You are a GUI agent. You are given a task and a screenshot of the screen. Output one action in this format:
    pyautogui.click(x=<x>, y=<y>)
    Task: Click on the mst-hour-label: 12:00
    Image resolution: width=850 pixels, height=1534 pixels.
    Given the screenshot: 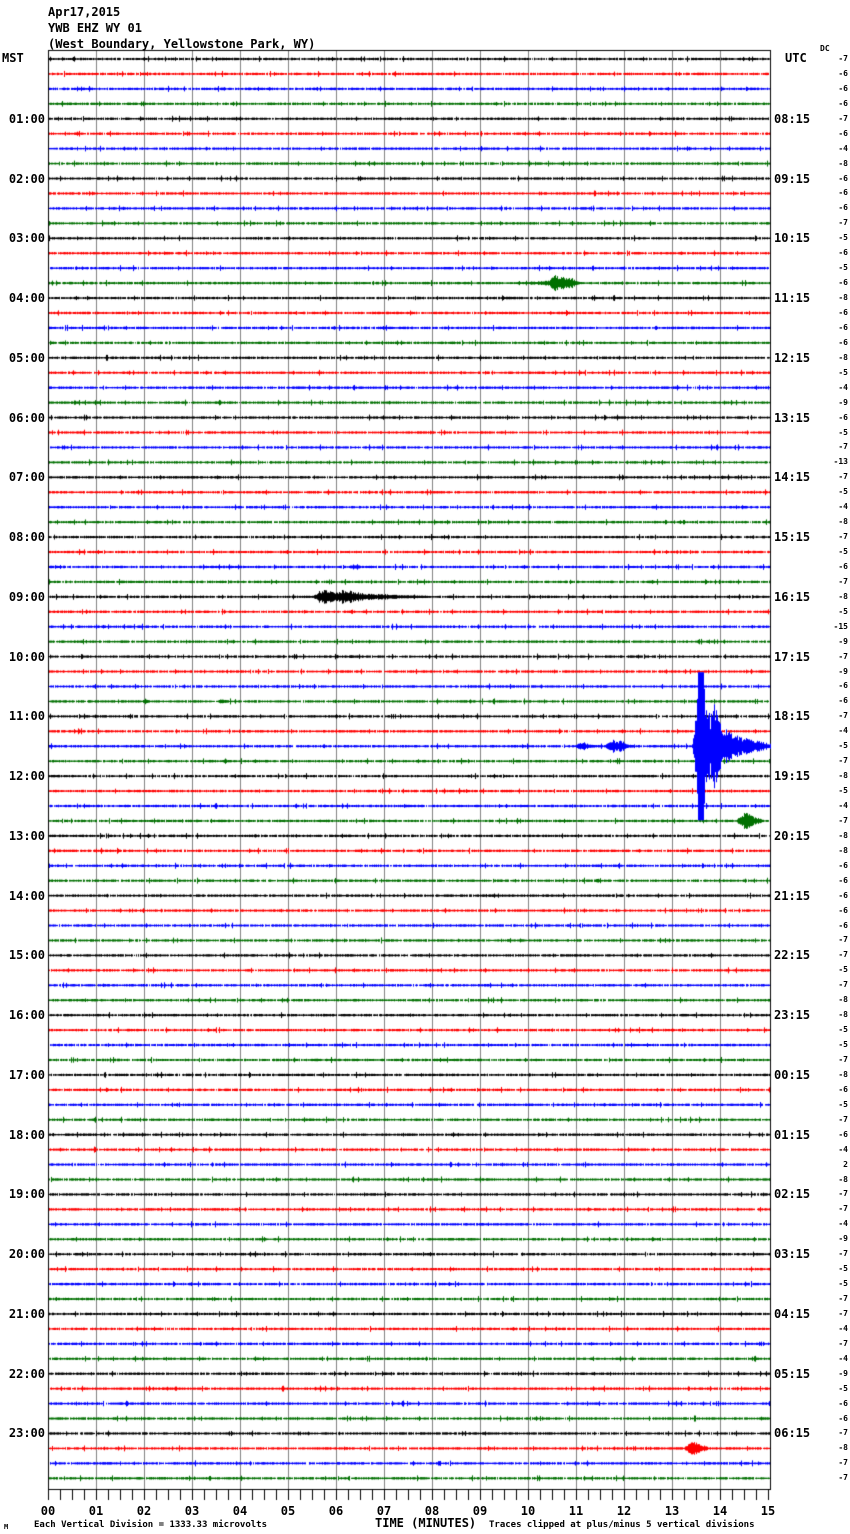 What is the action you would take?
    pyautogui.click(x=26, y=776)
    